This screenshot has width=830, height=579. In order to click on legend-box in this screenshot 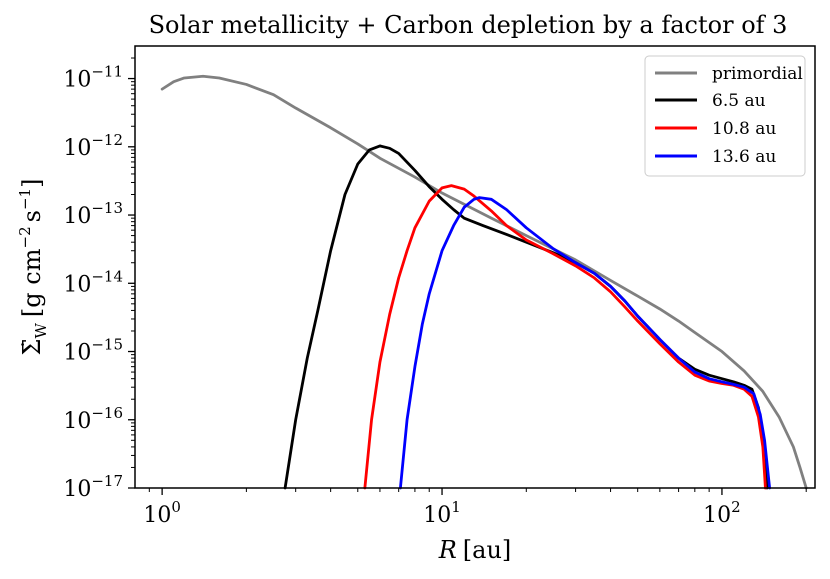, I will do `click(725, 116)`.